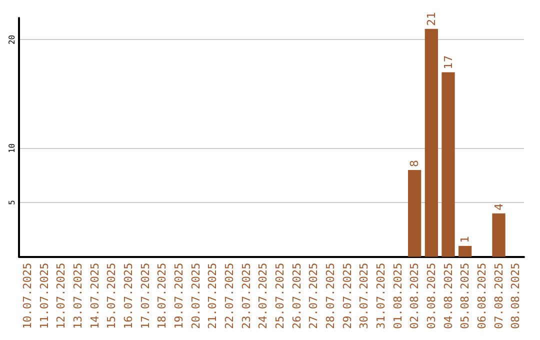 The height and width of the screenshot is (340, 540). What do you see at coordinates (415, 296) in the screenshot?
I see `x-tick-label: 02.08.2025` at bounding box center [415, 296].